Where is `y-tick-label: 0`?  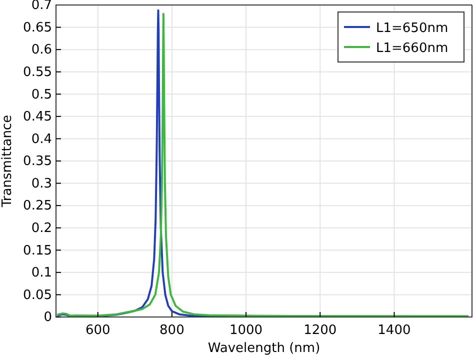 y-tick-label: 0 is located at coordinates (48, 318).